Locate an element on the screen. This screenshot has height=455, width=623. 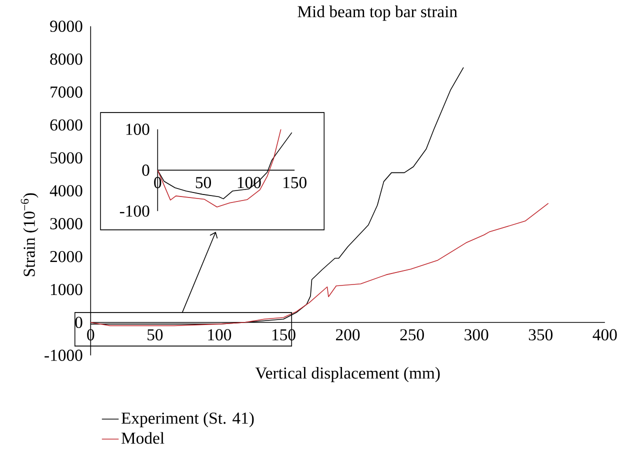
y-tick-label: 2000 is located at coordinates (66, 256).